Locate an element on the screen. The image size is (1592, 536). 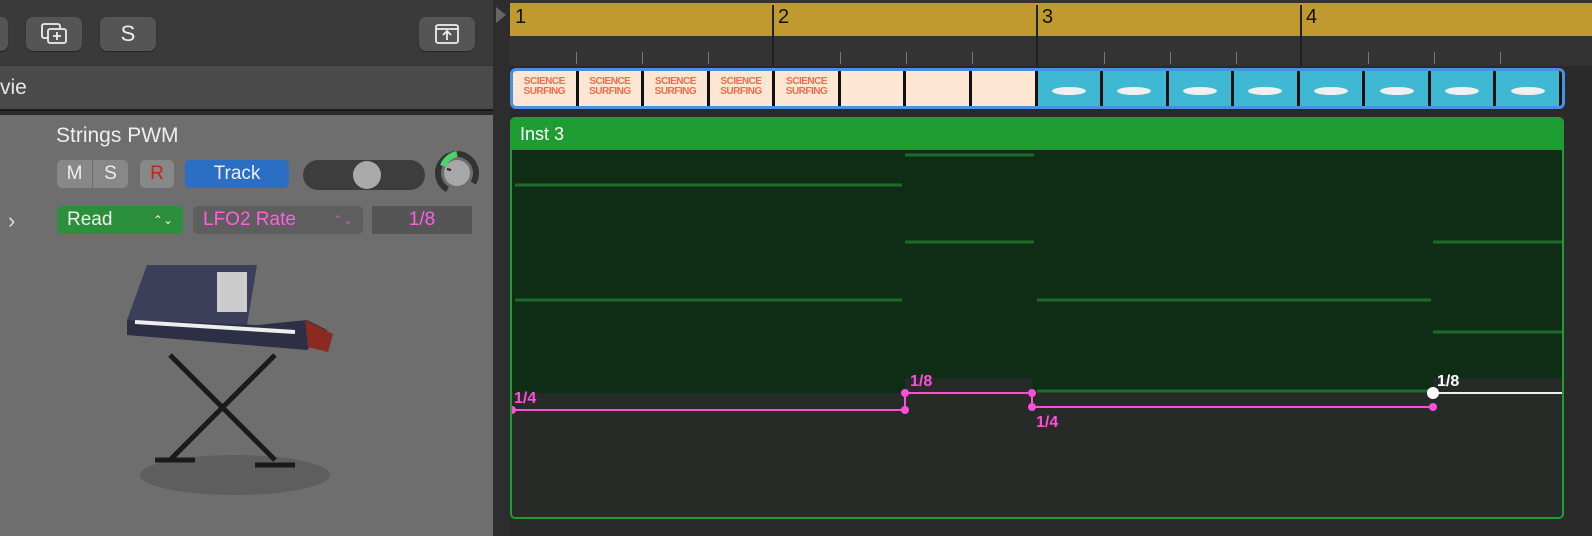
bar-ruler: 1 2 3 4 is located at coordinates (1051, 19).